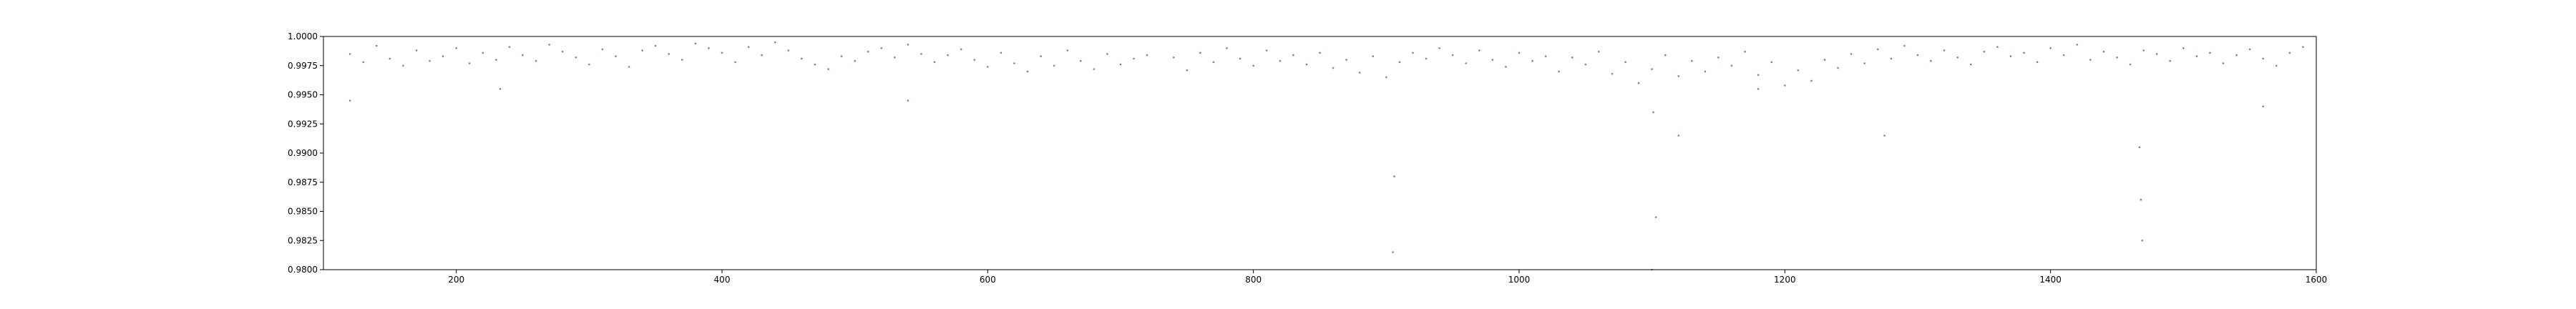 This screenshot has width=2576, height=309. Describe the element at coordinates (1785, 280) in the screenshot. I see `x-tick-label: 1200` at that location.